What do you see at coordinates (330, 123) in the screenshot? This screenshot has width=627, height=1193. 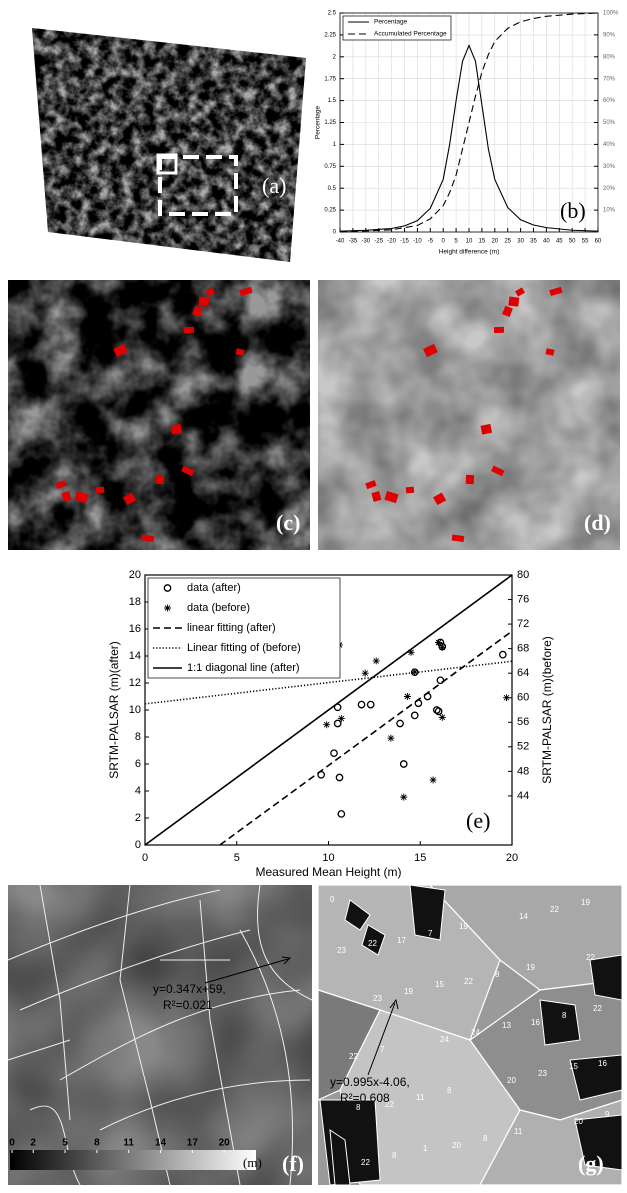 I see `y-tick-label: 1.25` at bounding box center [330, 123].